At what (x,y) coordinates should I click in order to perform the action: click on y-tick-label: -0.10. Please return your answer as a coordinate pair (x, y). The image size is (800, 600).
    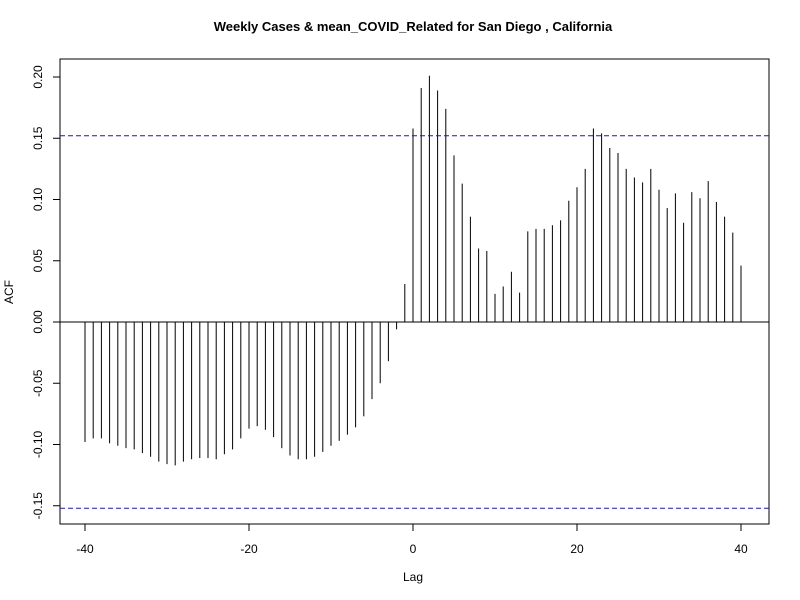
    Looking at the image, I should click on (38, 445).